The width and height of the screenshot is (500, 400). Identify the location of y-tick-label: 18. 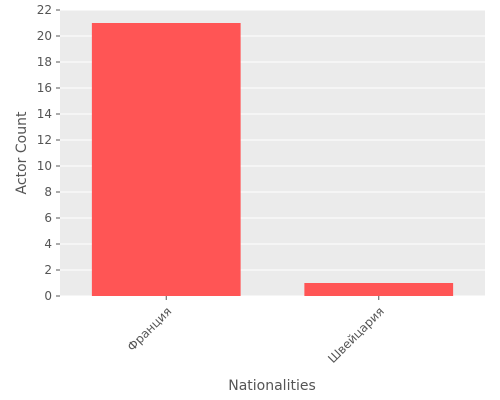
(44, 62).